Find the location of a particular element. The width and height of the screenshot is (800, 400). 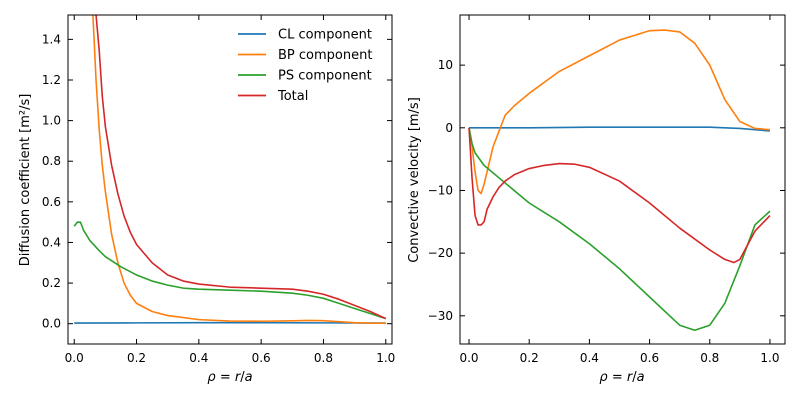

convective-total-line is located at coordinates (619, 195).